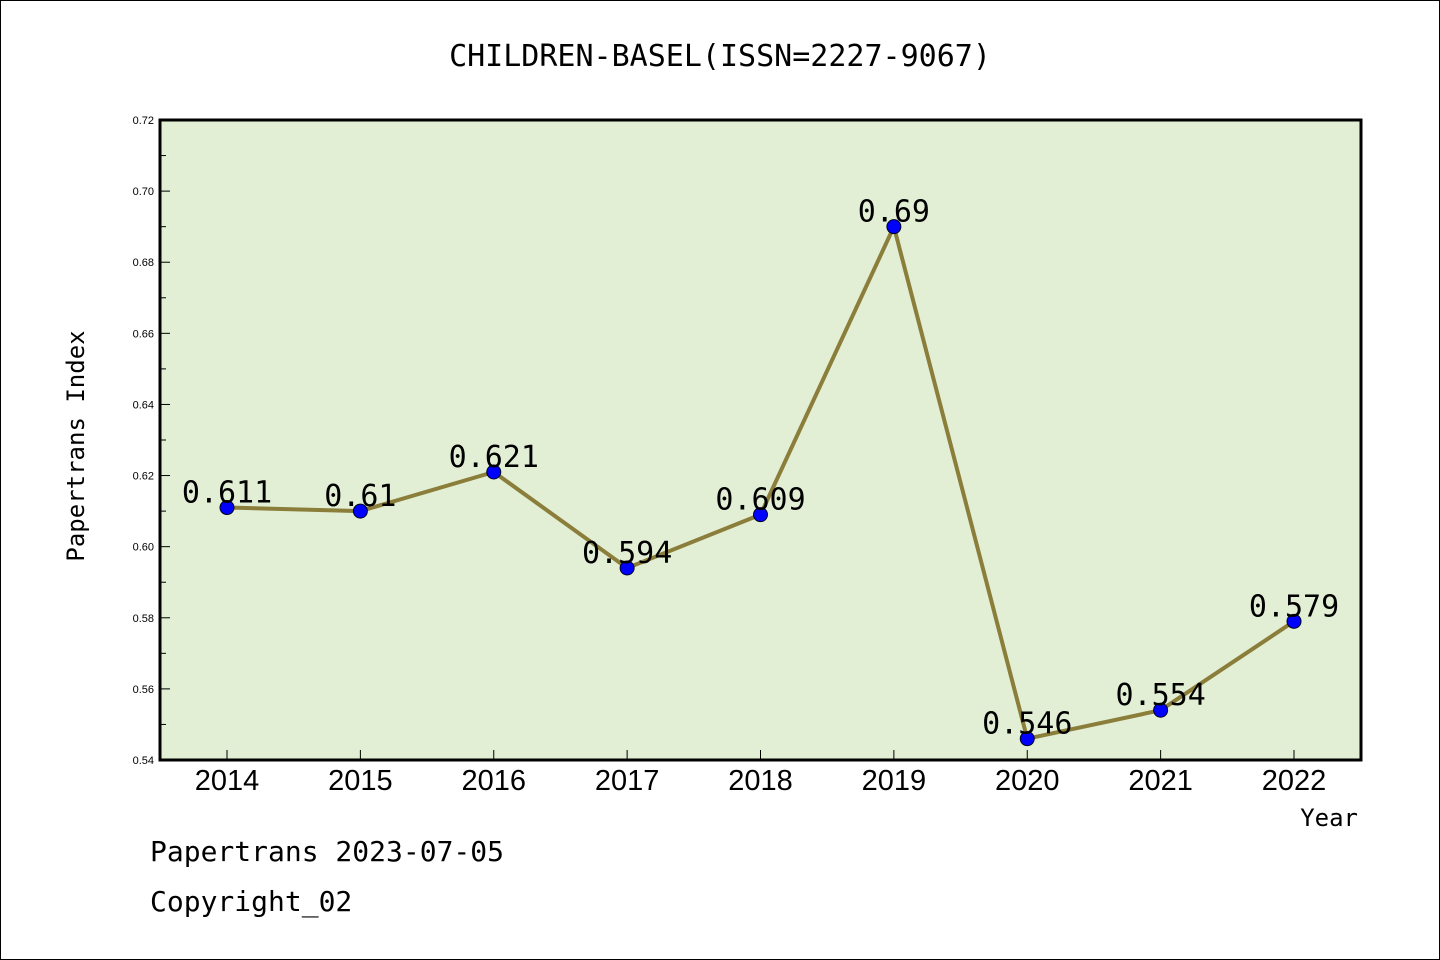  I want to click on footer-date: Papertrans 2023-07-05, so click(327, 851).